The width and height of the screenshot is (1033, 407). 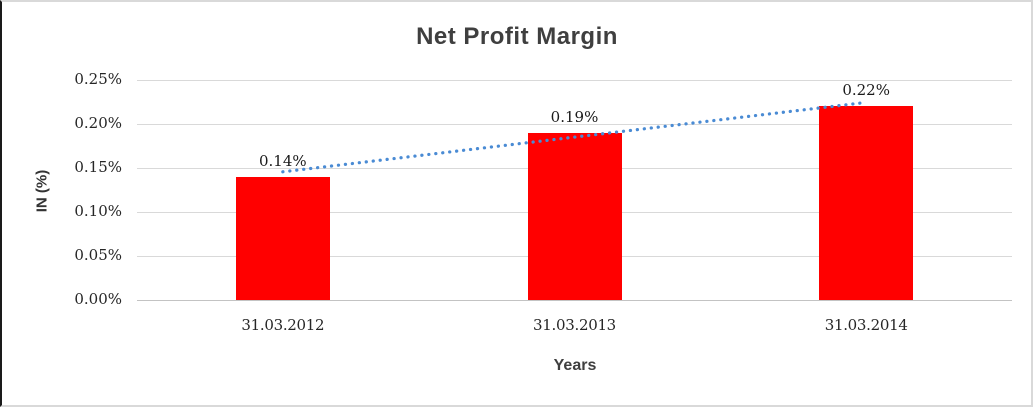 I want to click on y-tick-label: 0.20%, so click(x=98, y=123).